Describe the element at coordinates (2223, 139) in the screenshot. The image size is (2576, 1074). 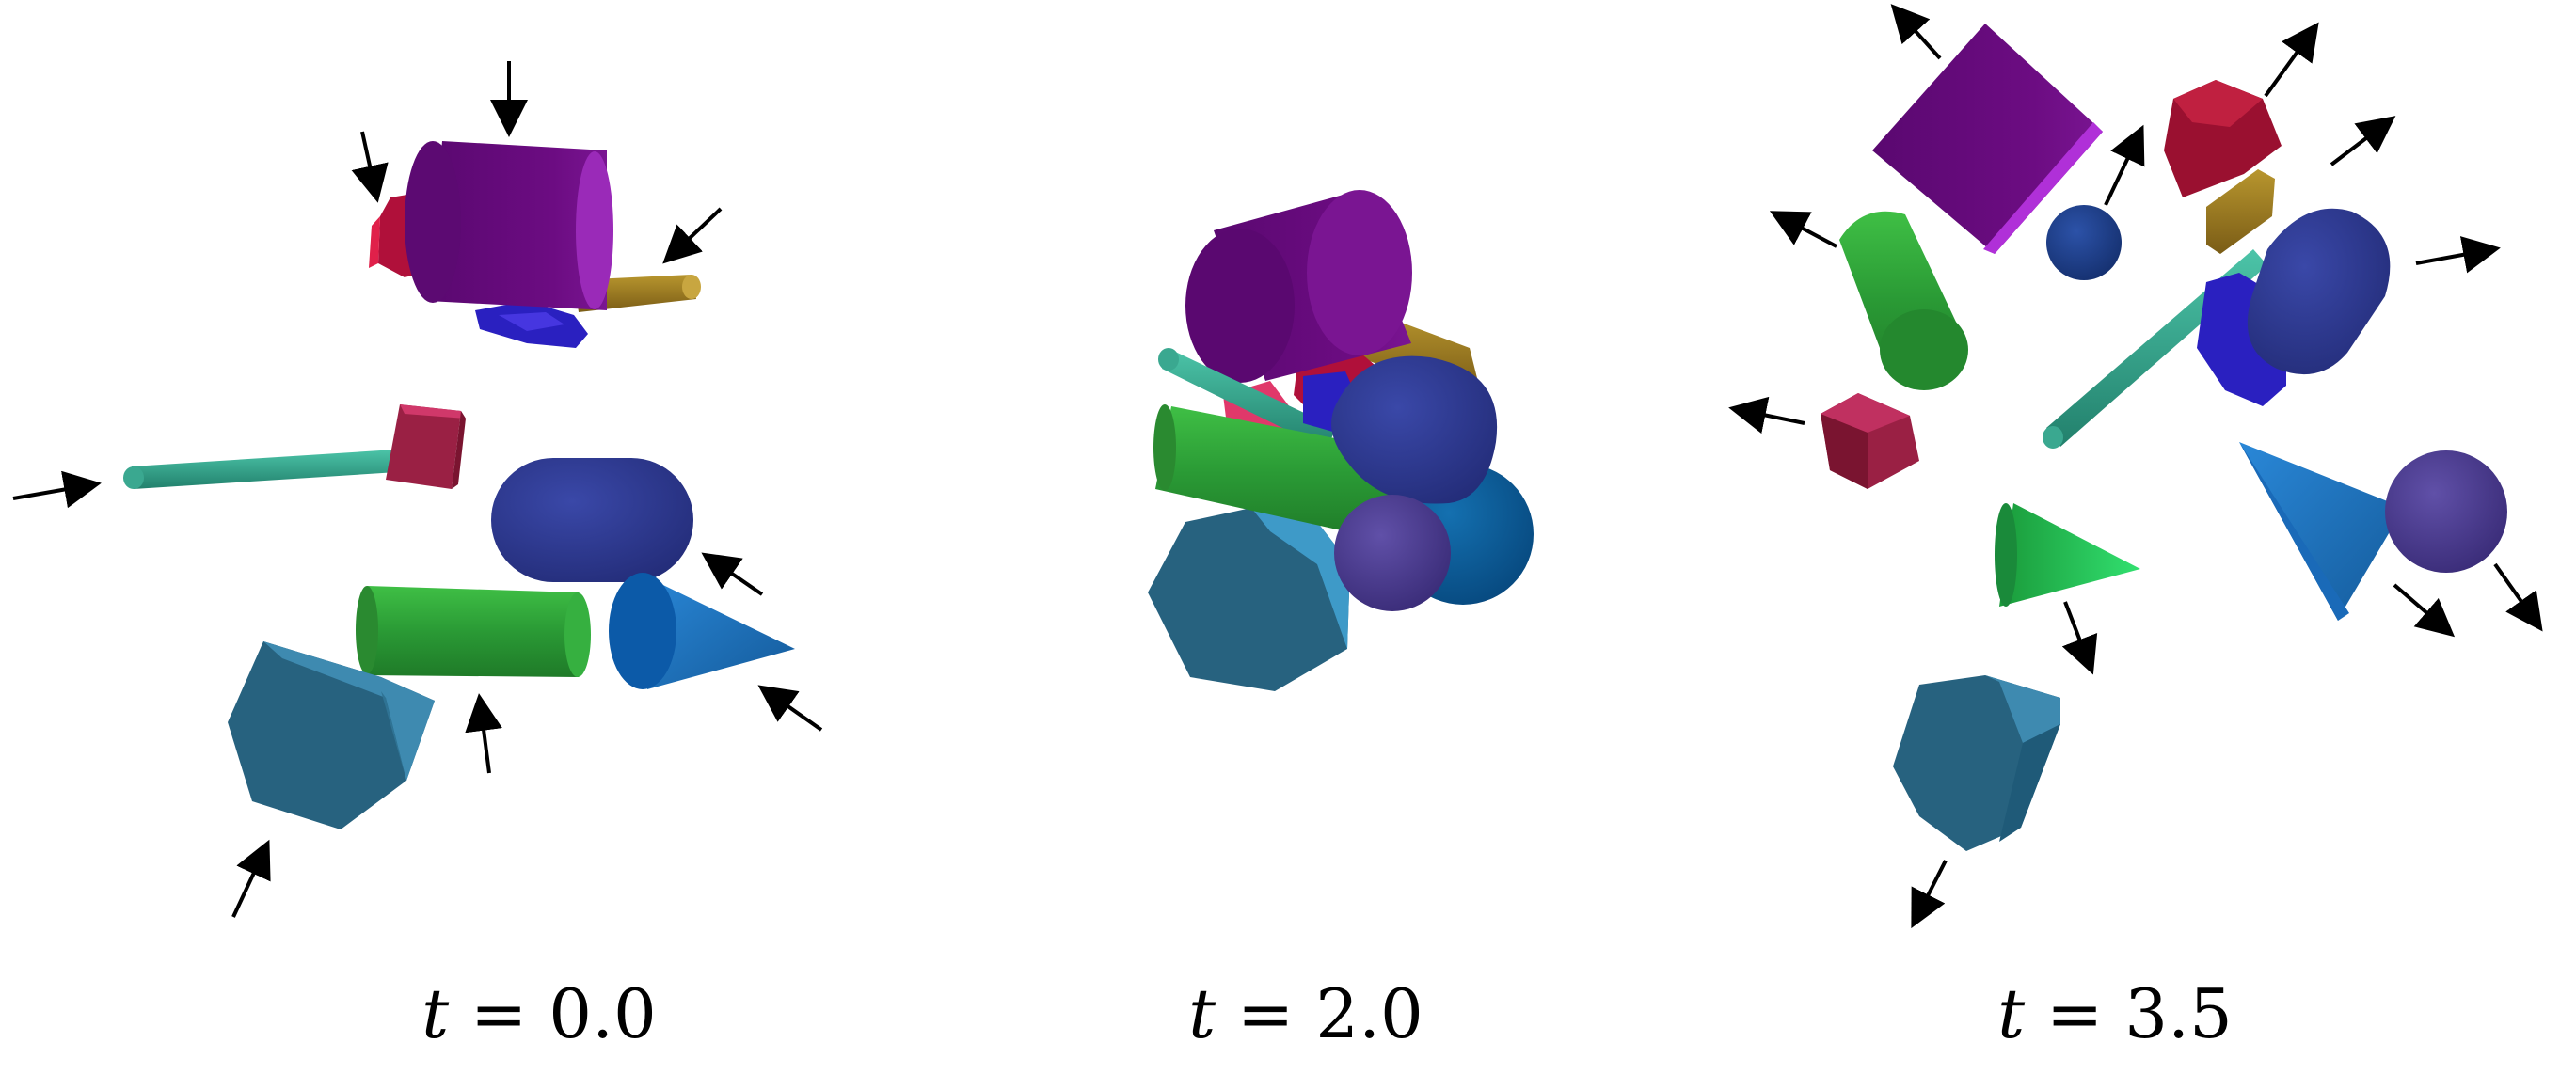
I see `red-hexagonal-prism` at that location.